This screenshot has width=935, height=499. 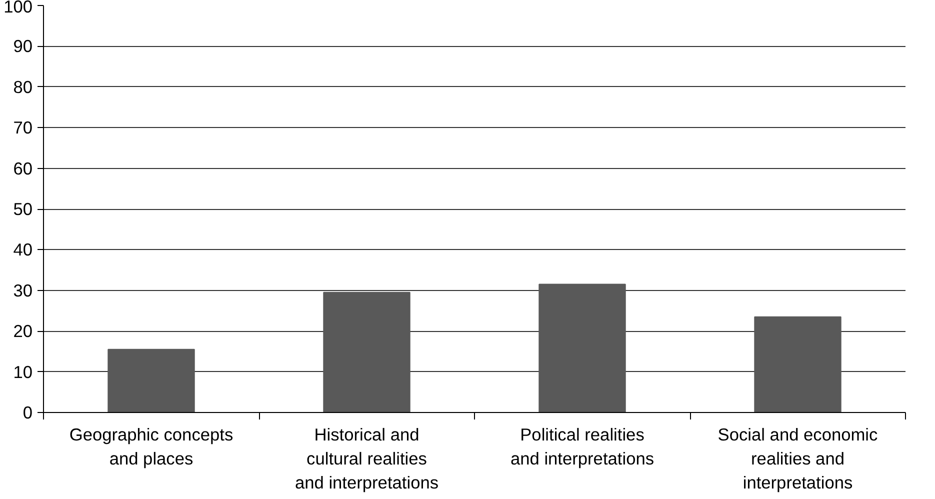 What do you see at coordinates (23, 168) in the screenshot?
I see `y-tick-label: 60` at bounding box center [23, 168].